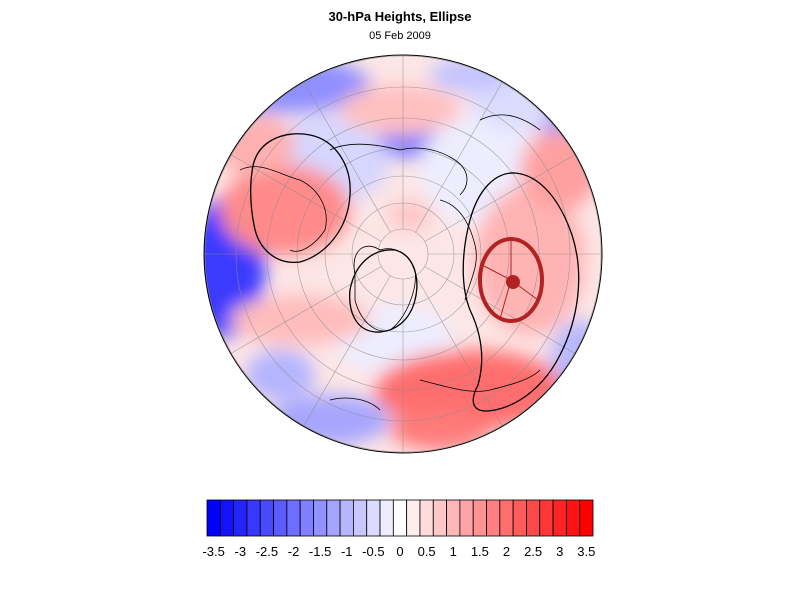 Image resolution: width=800 pixels, height=600 pixels. Describe the element at coordinates (586, 551) in the screenshot. I see `colorbar-tick-label: 3.5` at that location.